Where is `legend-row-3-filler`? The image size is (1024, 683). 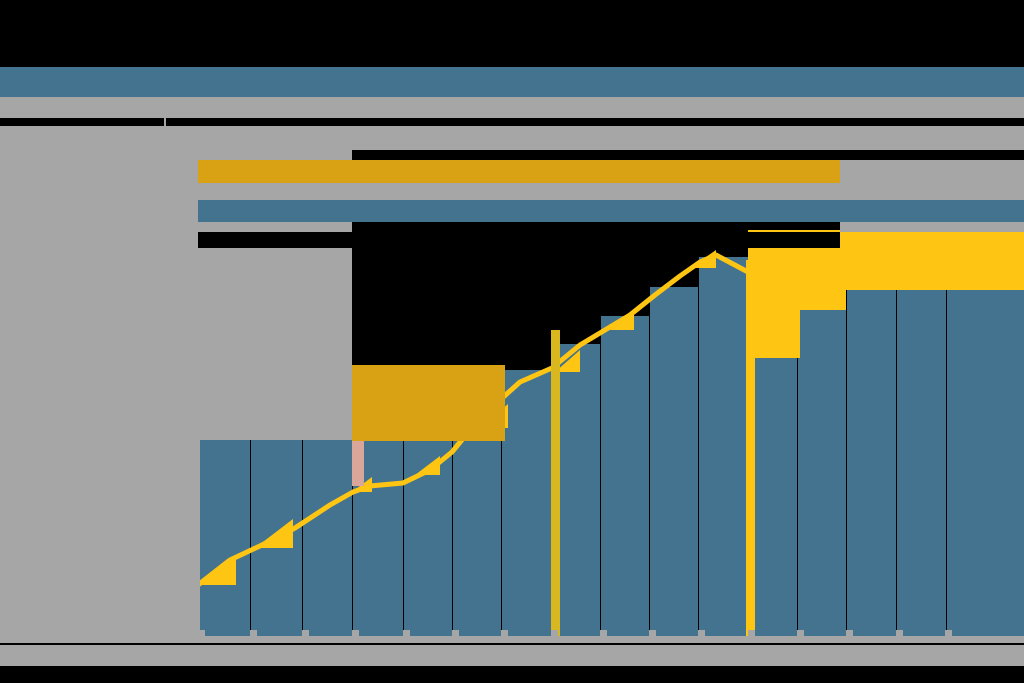
legend-row-3-filler is located at coordinates (932, 227).